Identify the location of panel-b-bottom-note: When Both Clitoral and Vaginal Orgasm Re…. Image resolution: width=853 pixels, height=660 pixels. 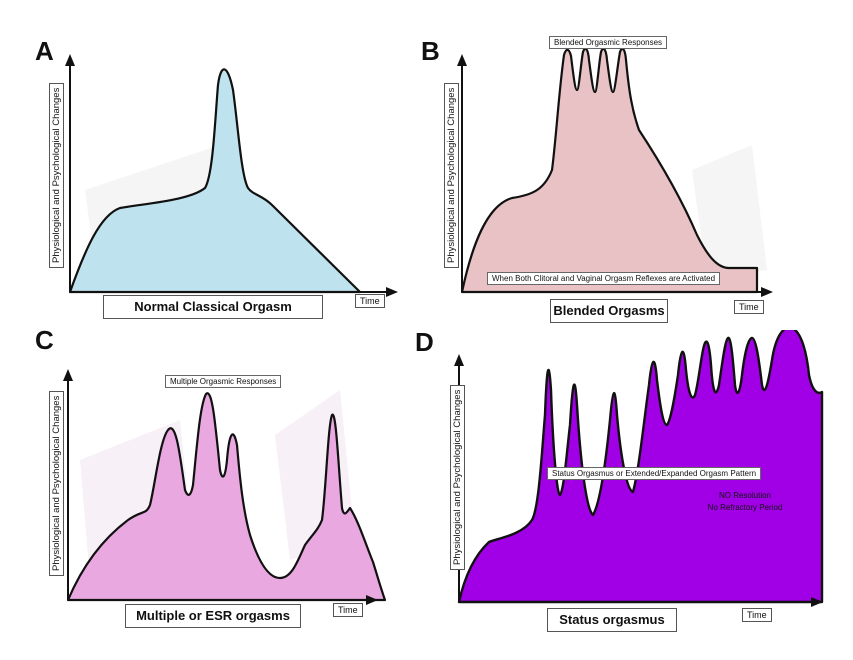
(604, 278).